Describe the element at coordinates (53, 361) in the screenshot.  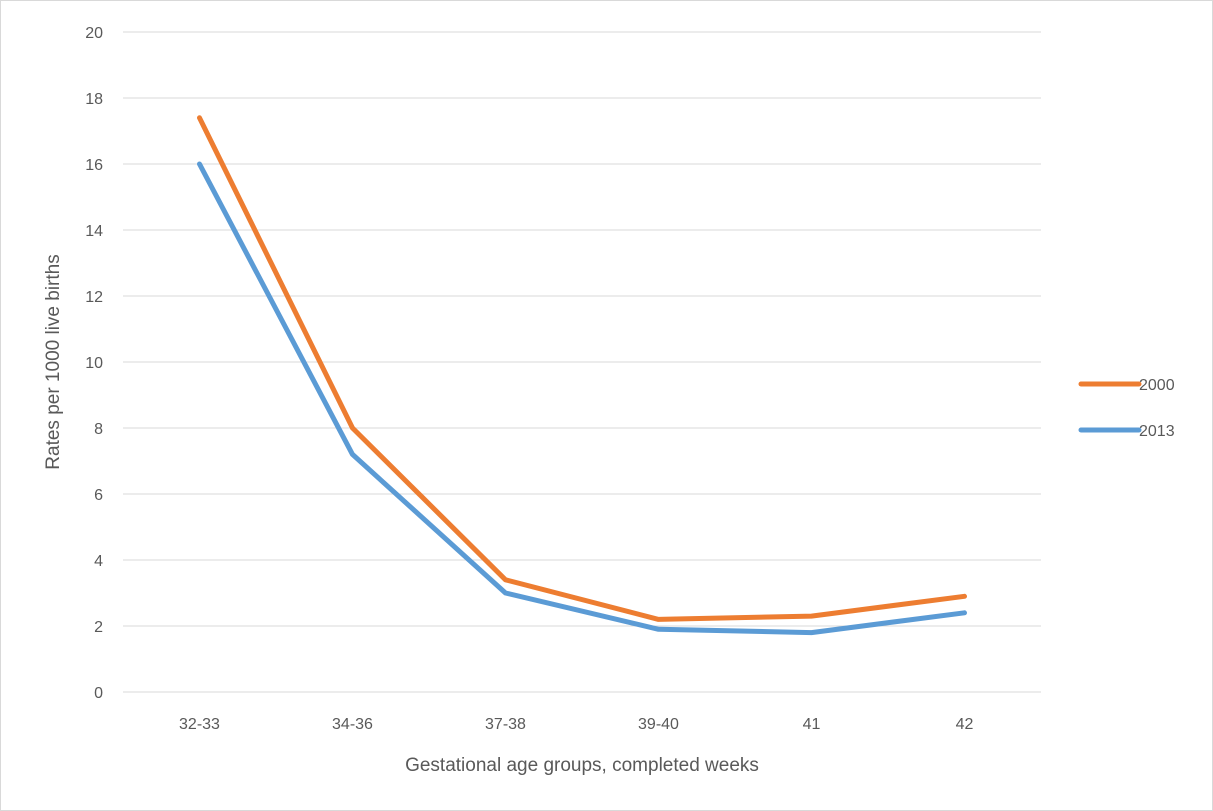
I see `y-axis-title: Rates per 1000 live births` at that location.